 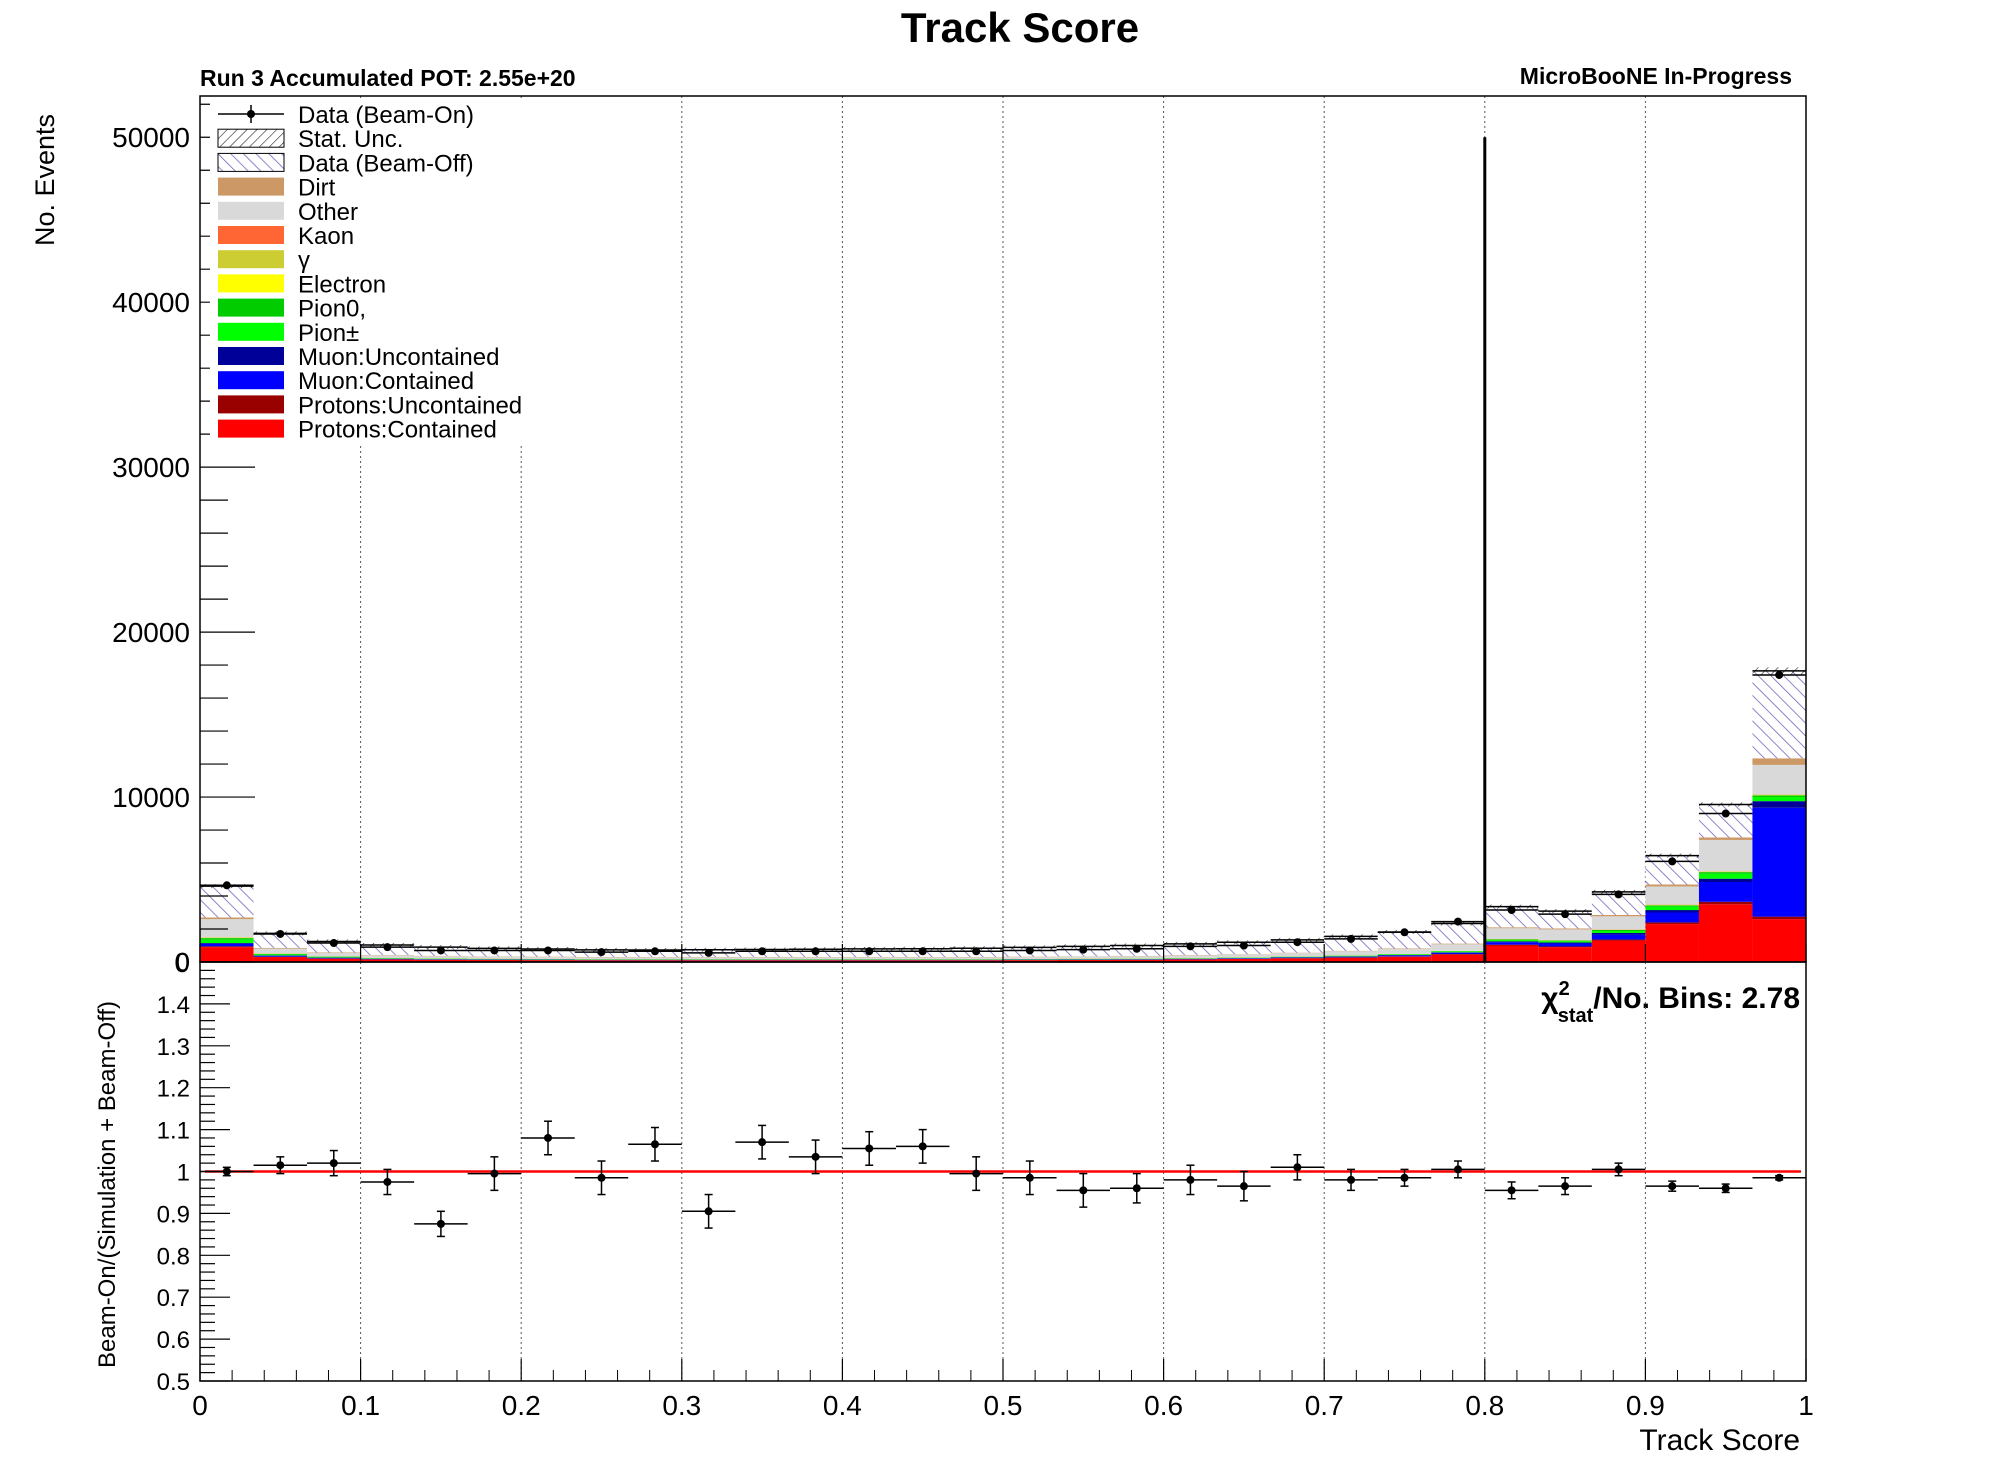 What do you see at coordinates (1645, 1405) in the screenshot?
I see `x-tick-label: 0.9` at bounding box center [1645, 1405].